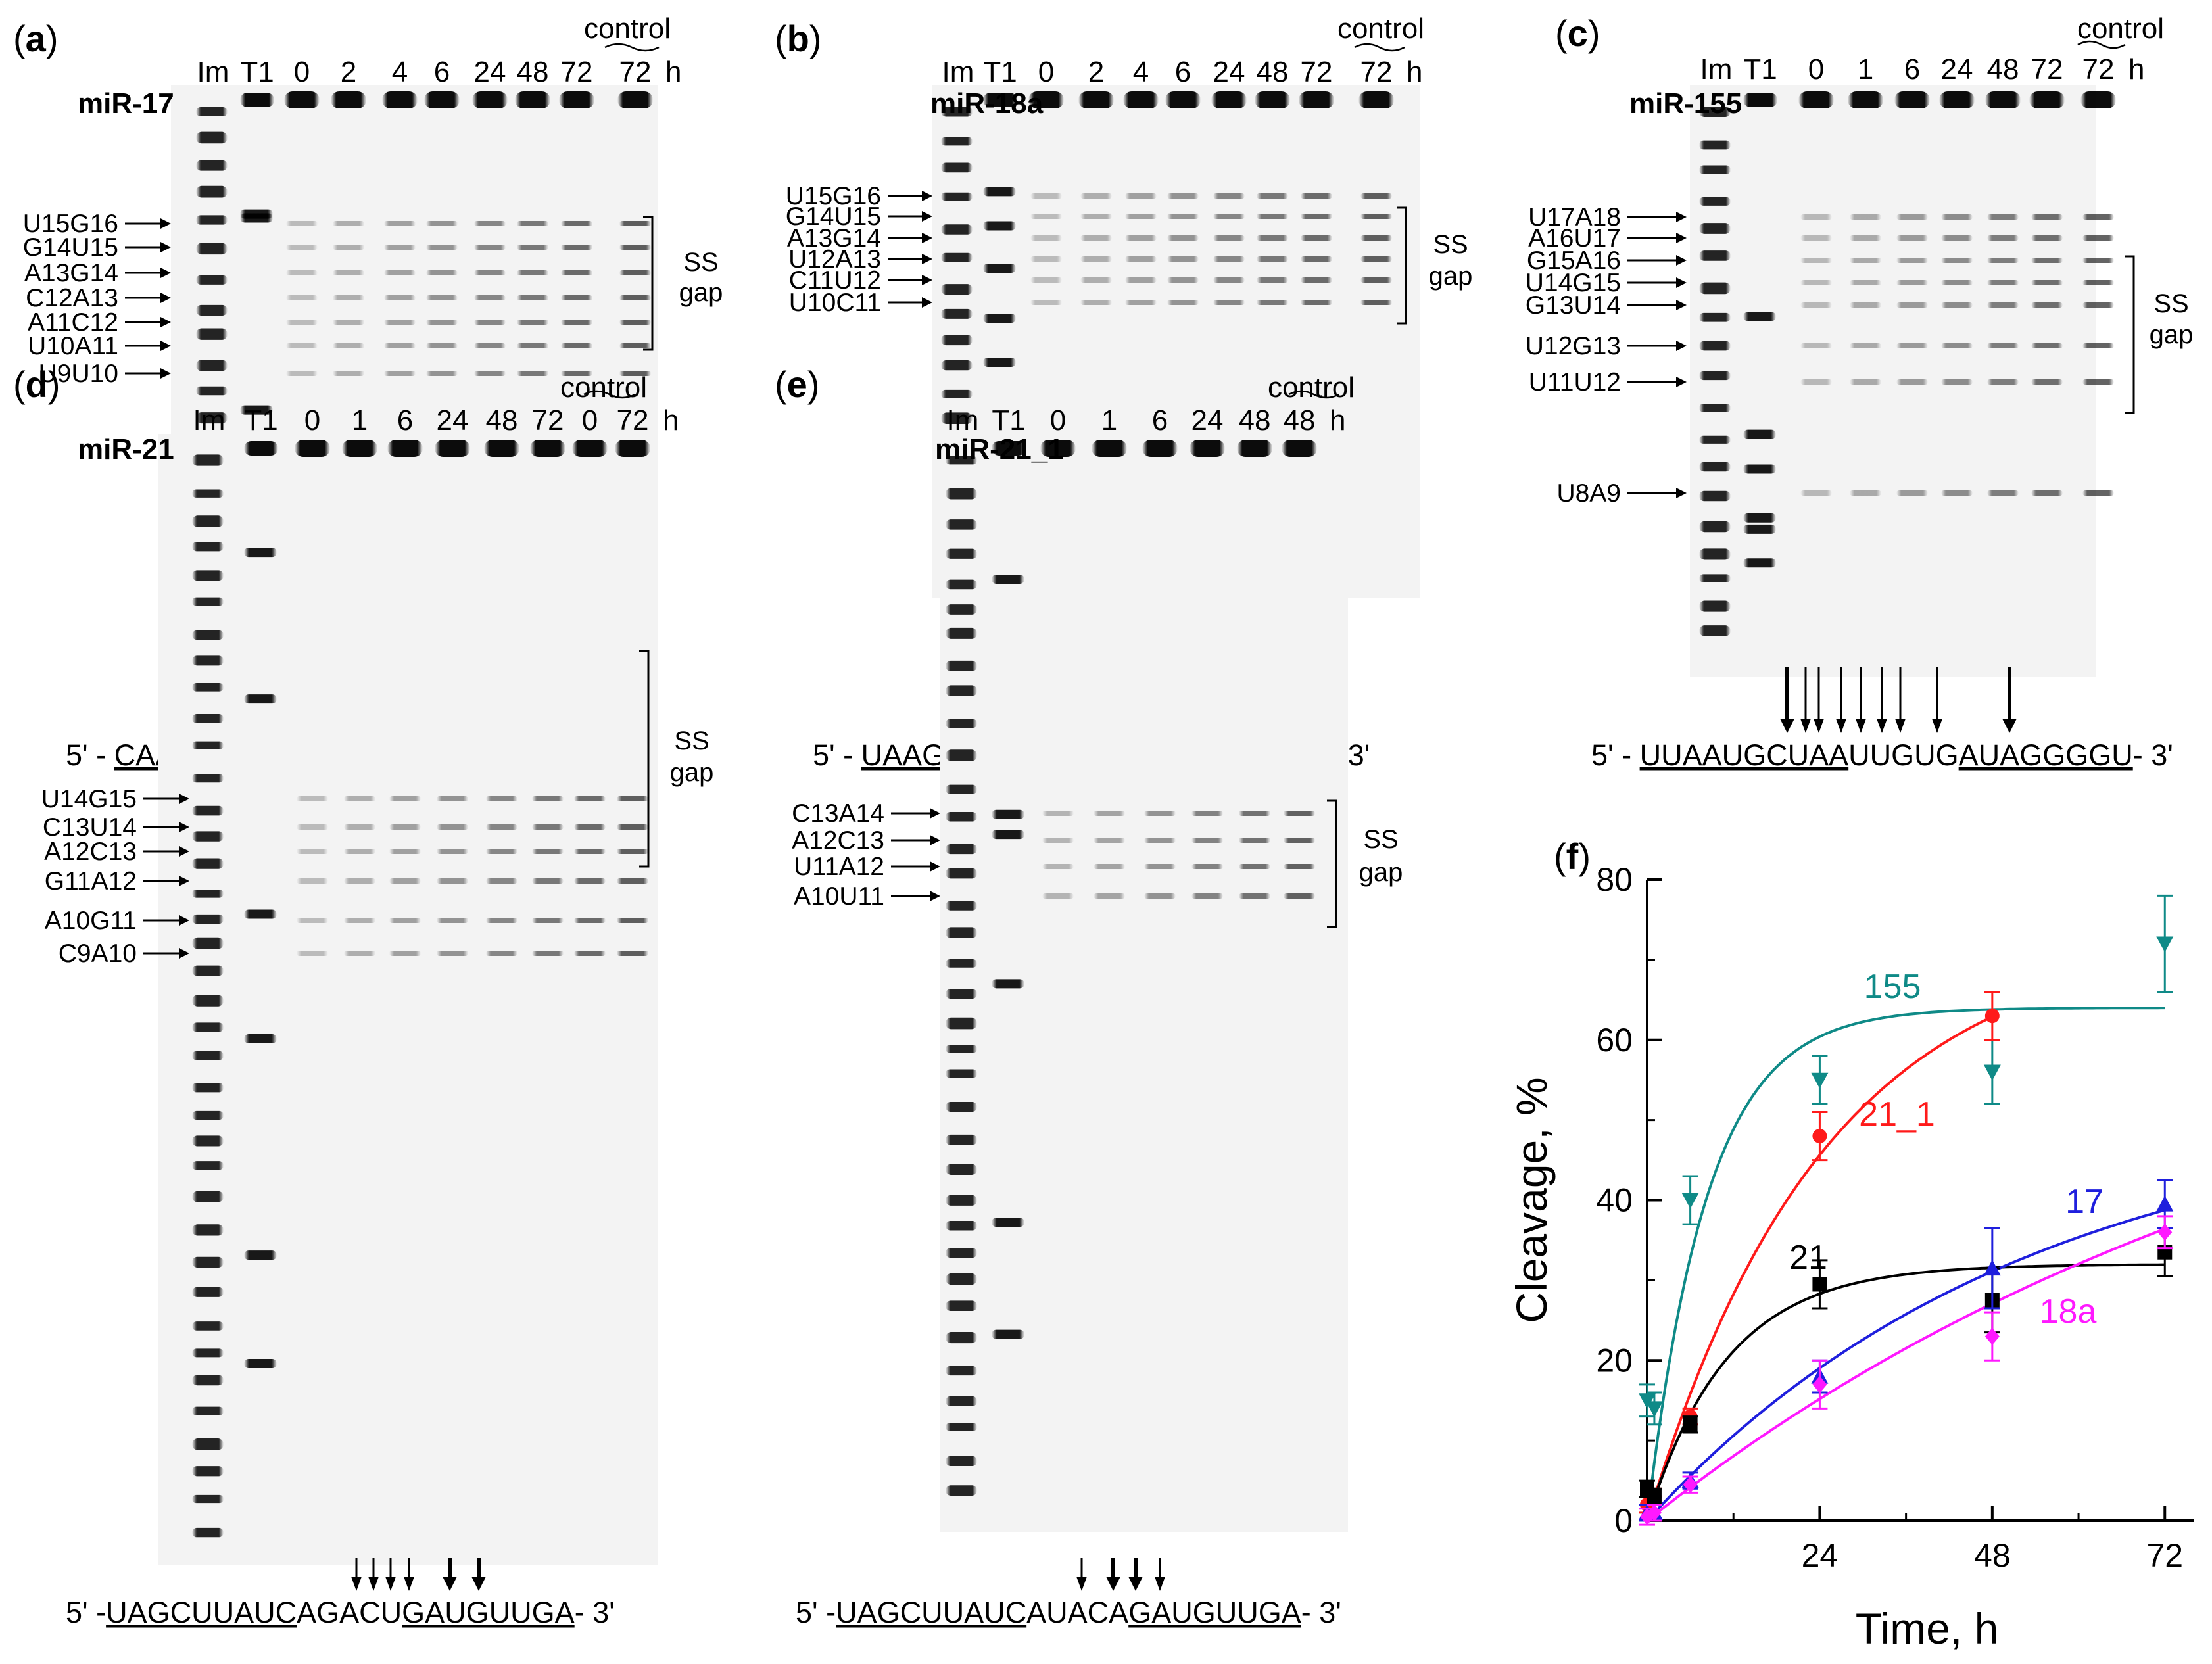 The width and height of the screenshot is (2212, 1664). I want to click on lane-label: Im, so click(958, 72).